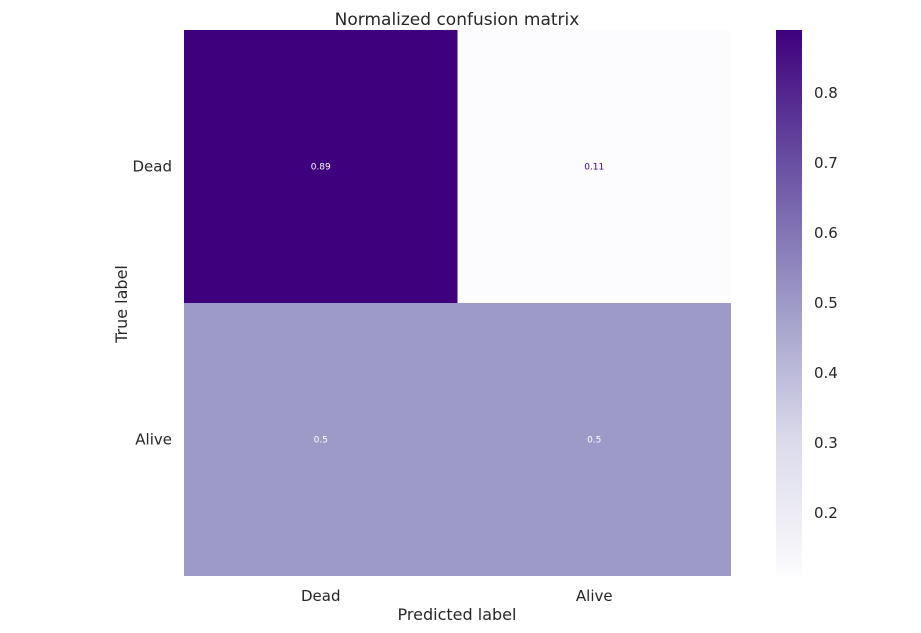 The image size is (921, 633). I want to click on cell-value-label-r1-c1: 0.5, so click(594, 441).